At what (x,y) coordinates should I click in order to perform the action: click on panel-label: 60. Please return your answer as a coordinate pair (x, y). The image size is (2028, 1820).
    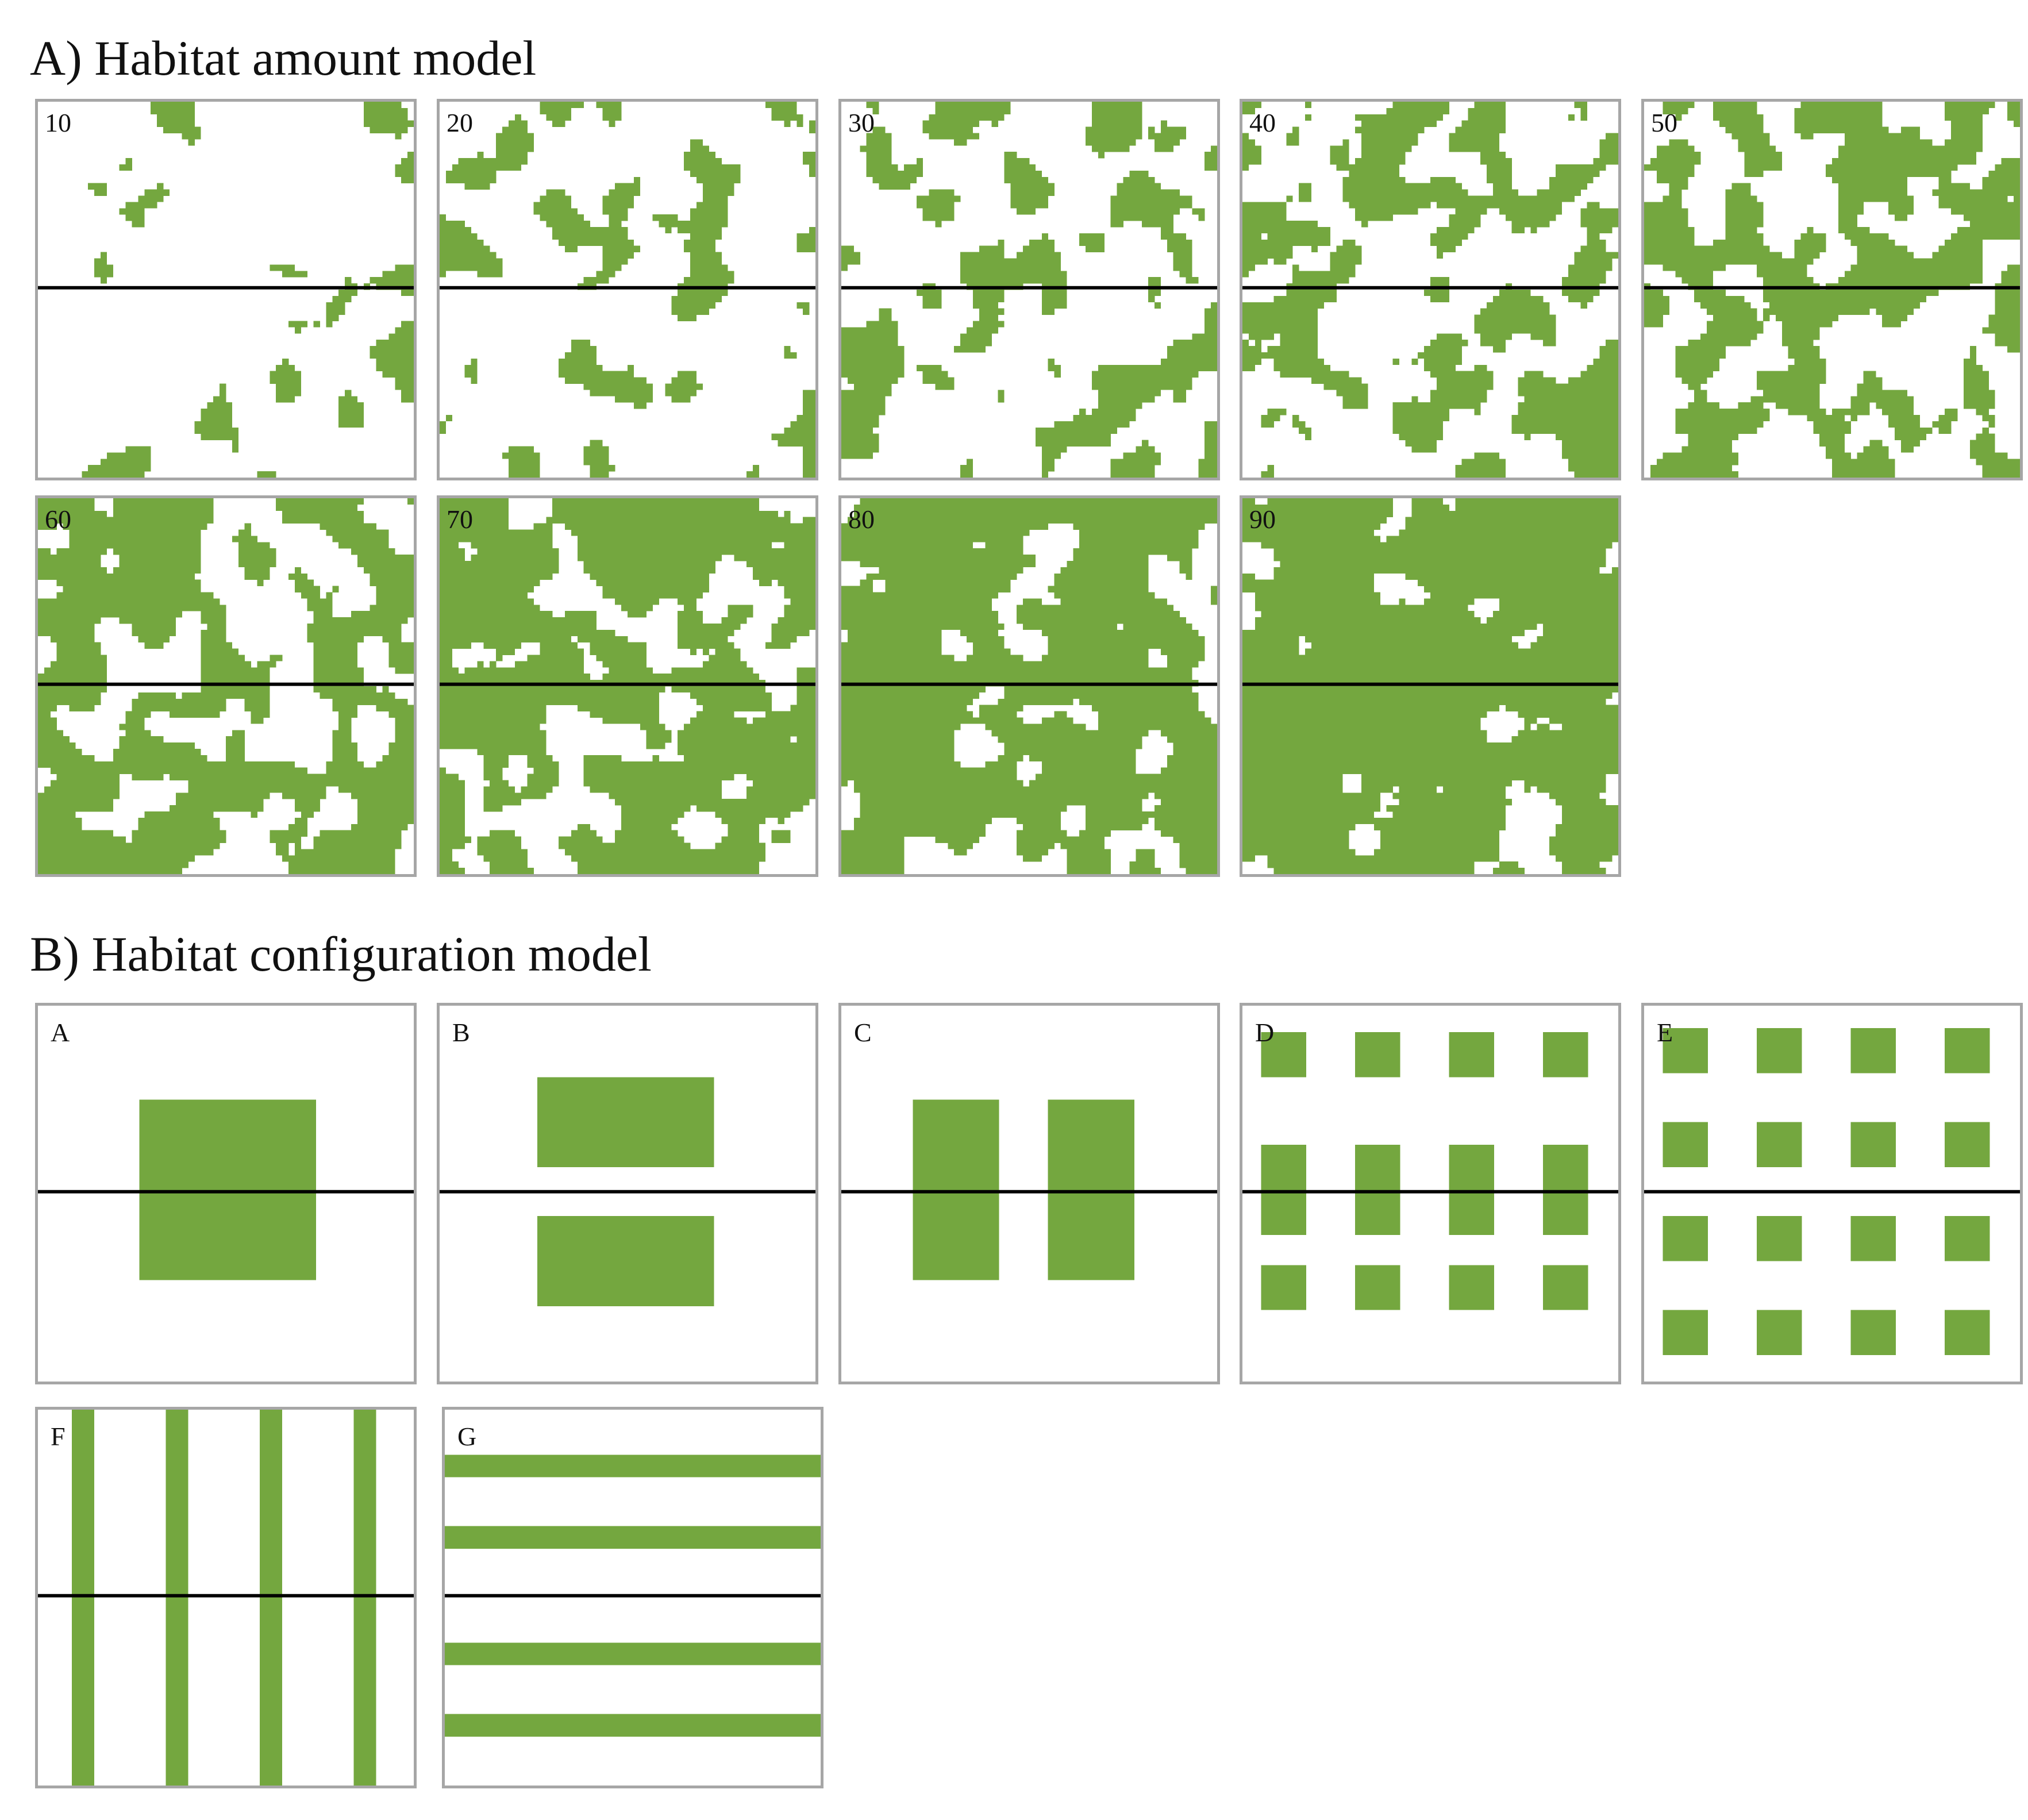
    Looking at the image, I should click on (58, 520).